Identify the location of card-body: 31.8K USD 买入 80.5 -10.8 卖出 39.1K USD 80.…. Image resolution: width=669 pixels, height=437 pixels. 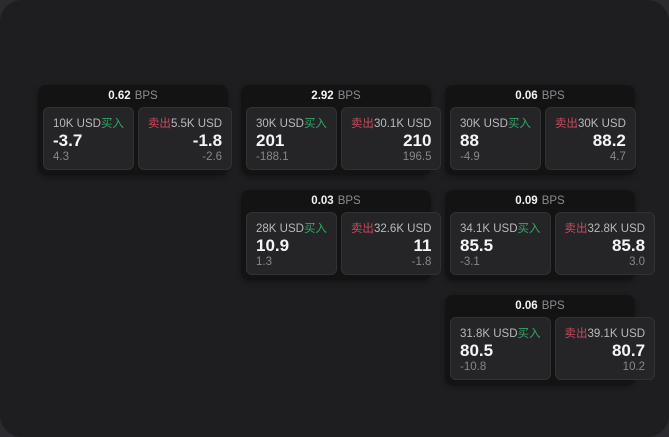
(550, 350).